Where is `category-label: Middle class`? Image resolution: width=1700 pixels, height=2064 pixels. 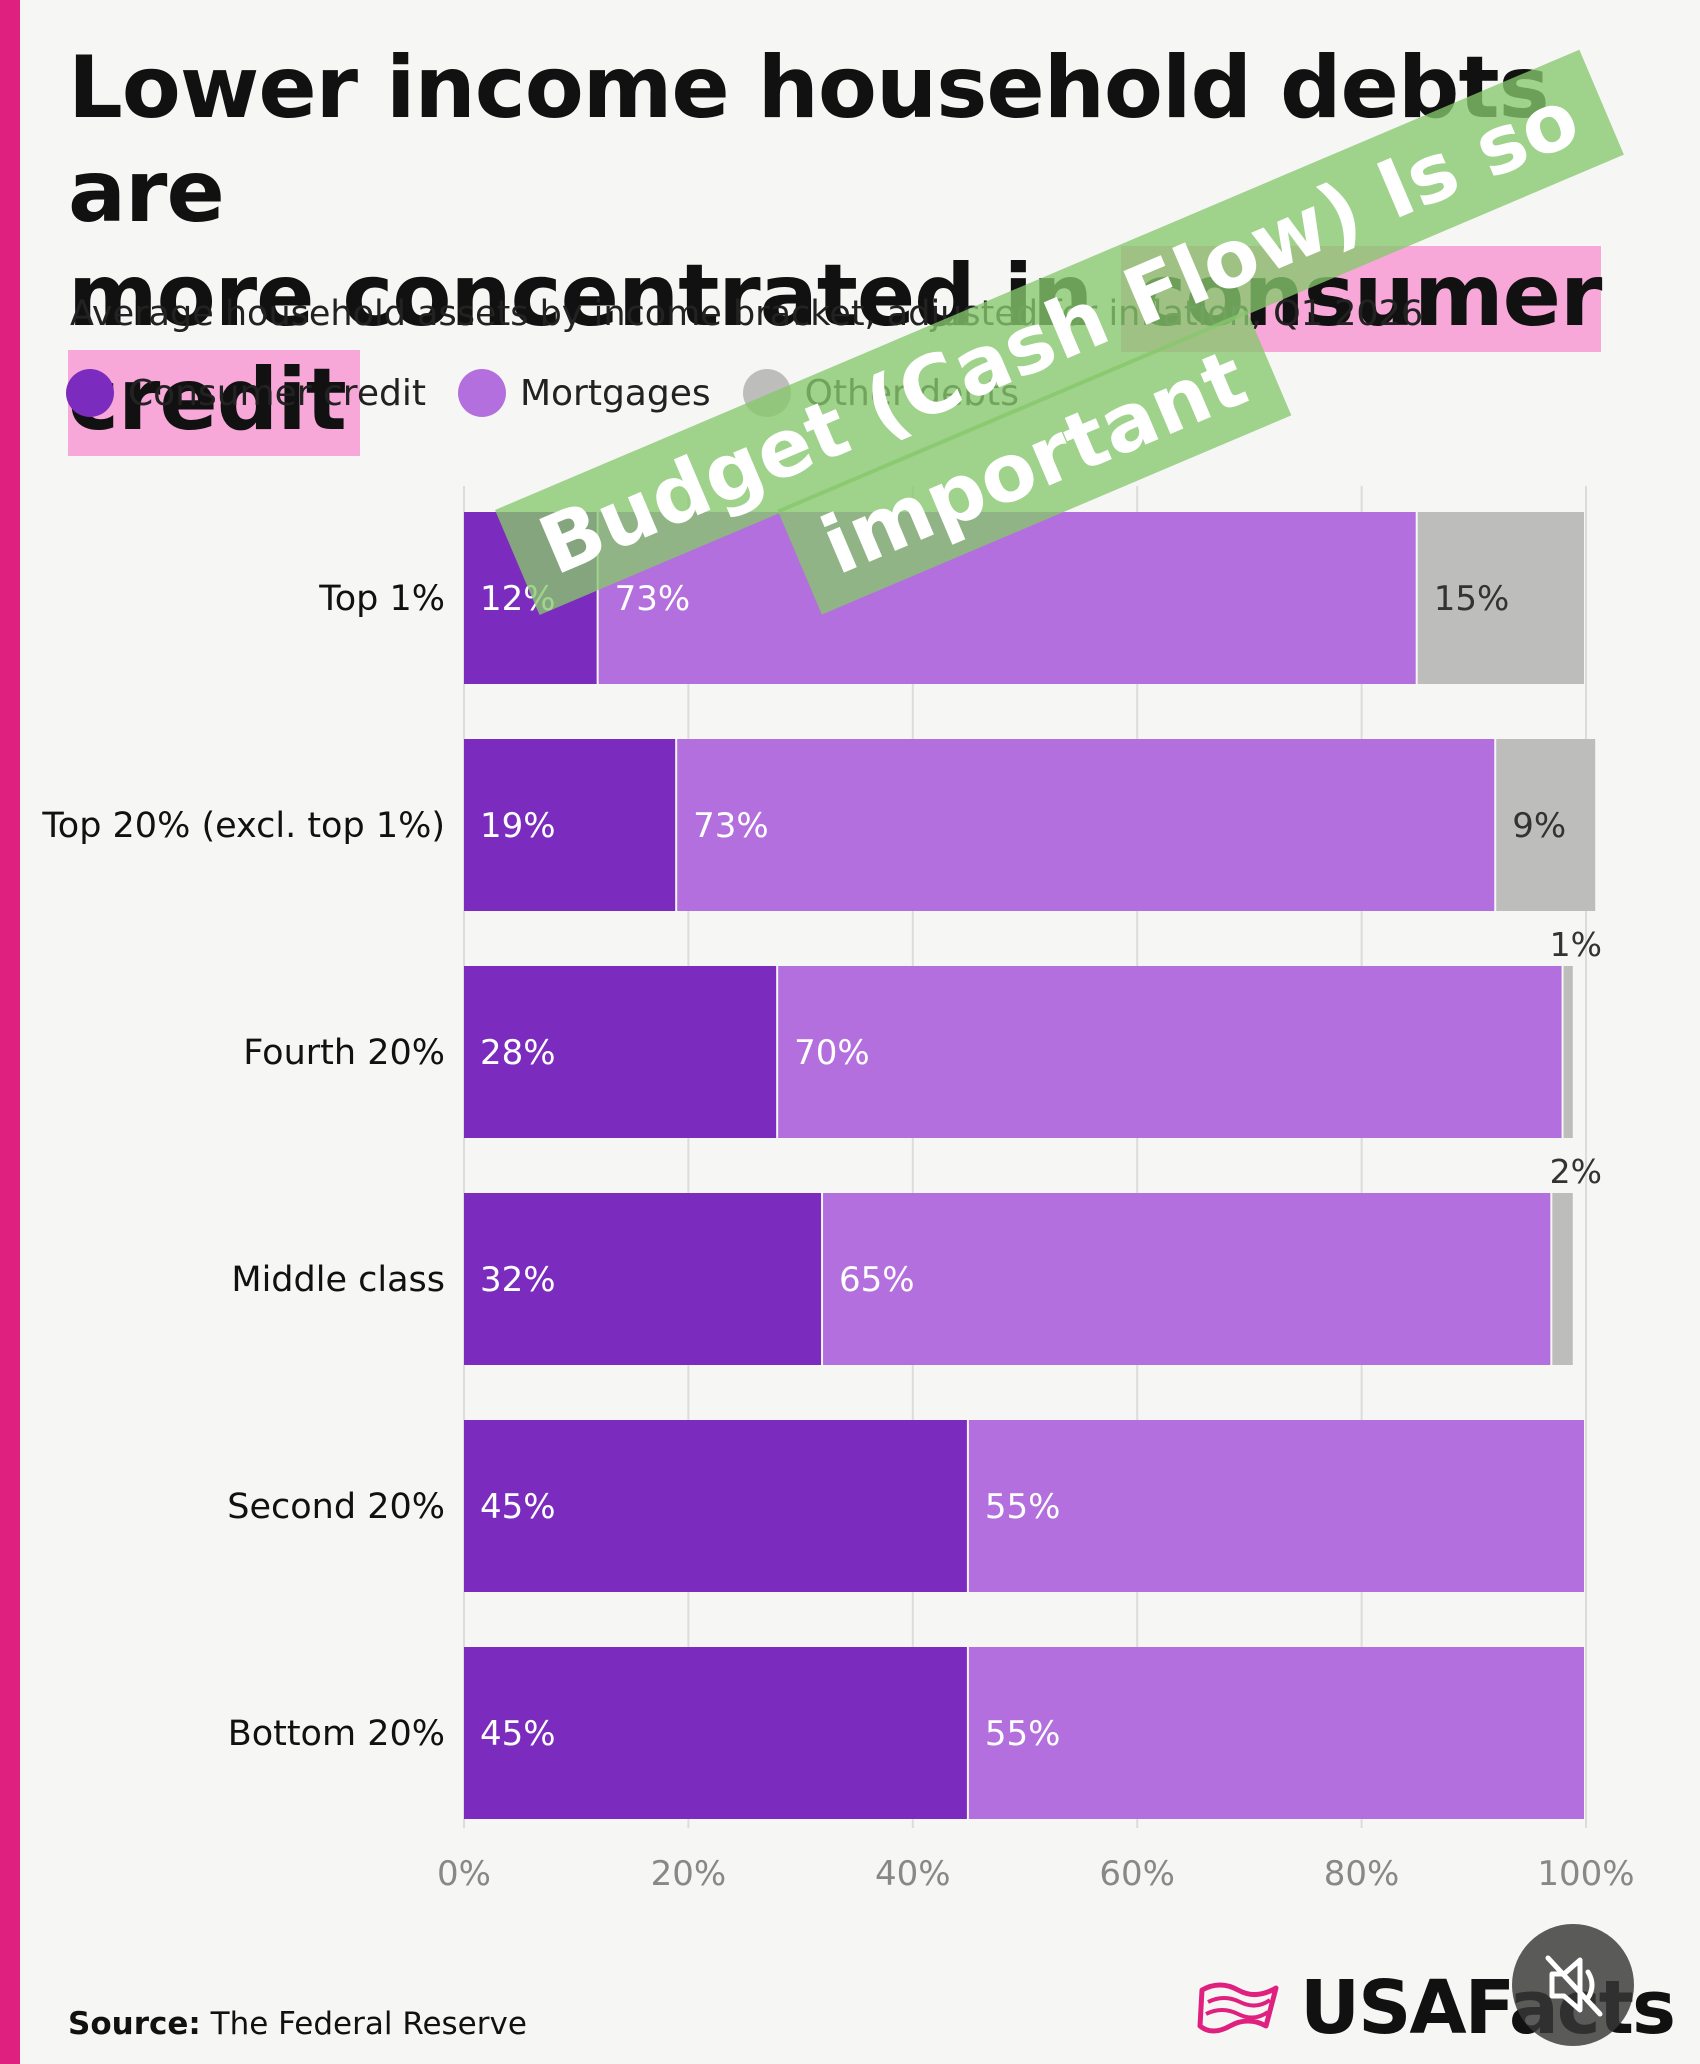
category-label: Middle class is located at coordinates (338, 1280).